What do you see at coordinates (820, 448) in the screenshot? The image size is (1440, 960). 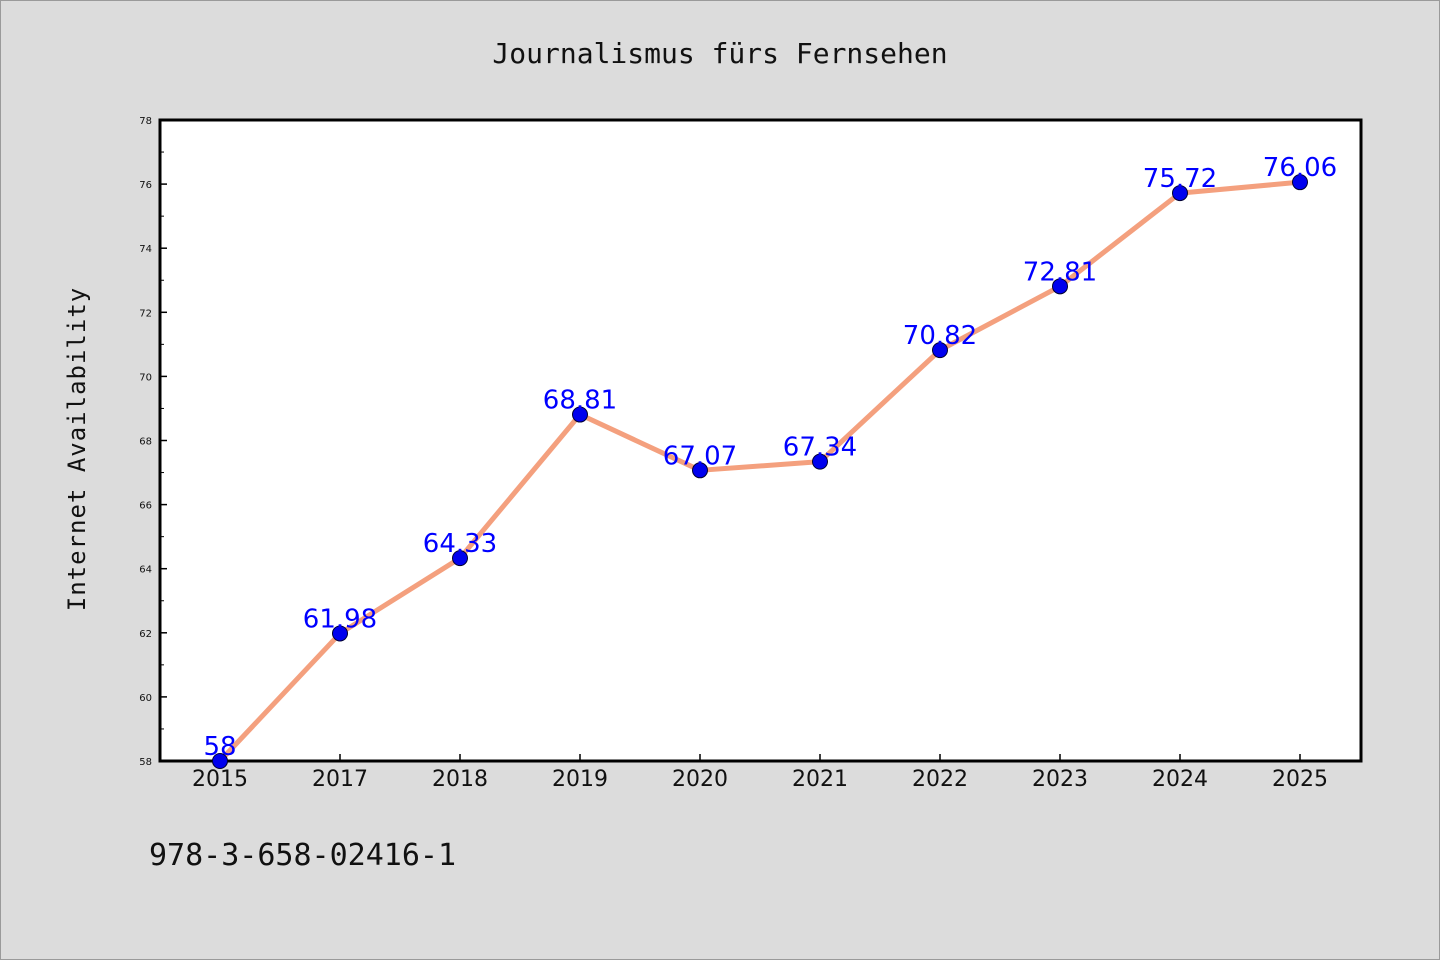 I see `data-label: 67.34` at bounding box center [820, 448].